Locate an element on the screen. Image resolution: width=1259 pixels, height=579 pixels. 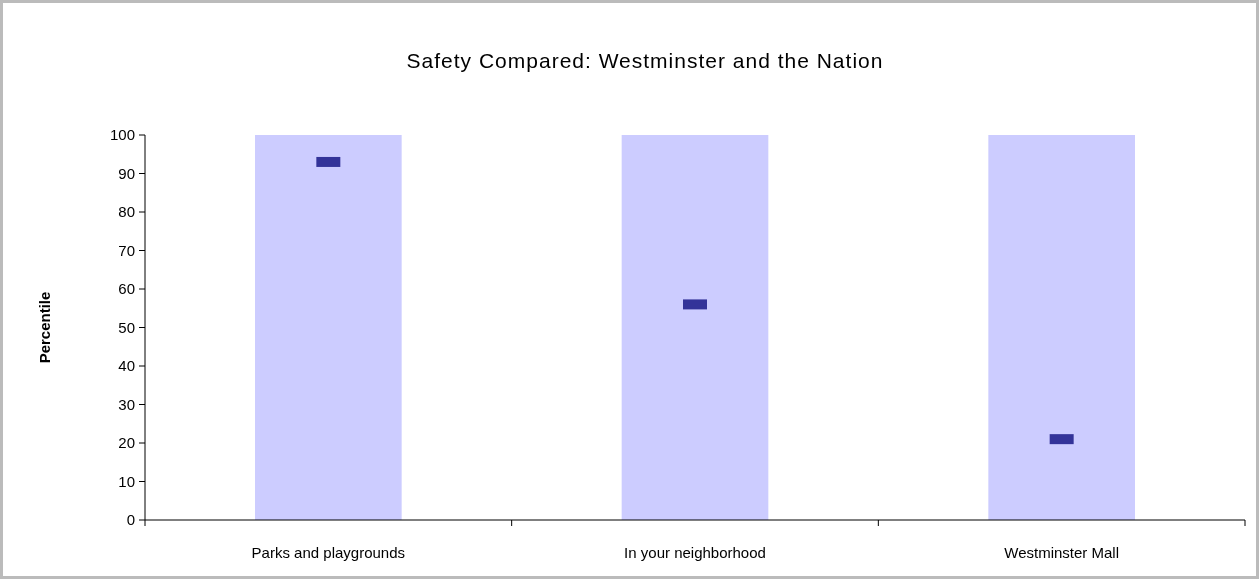
y-tick-label: 20 is located at coordinates (126, 443).